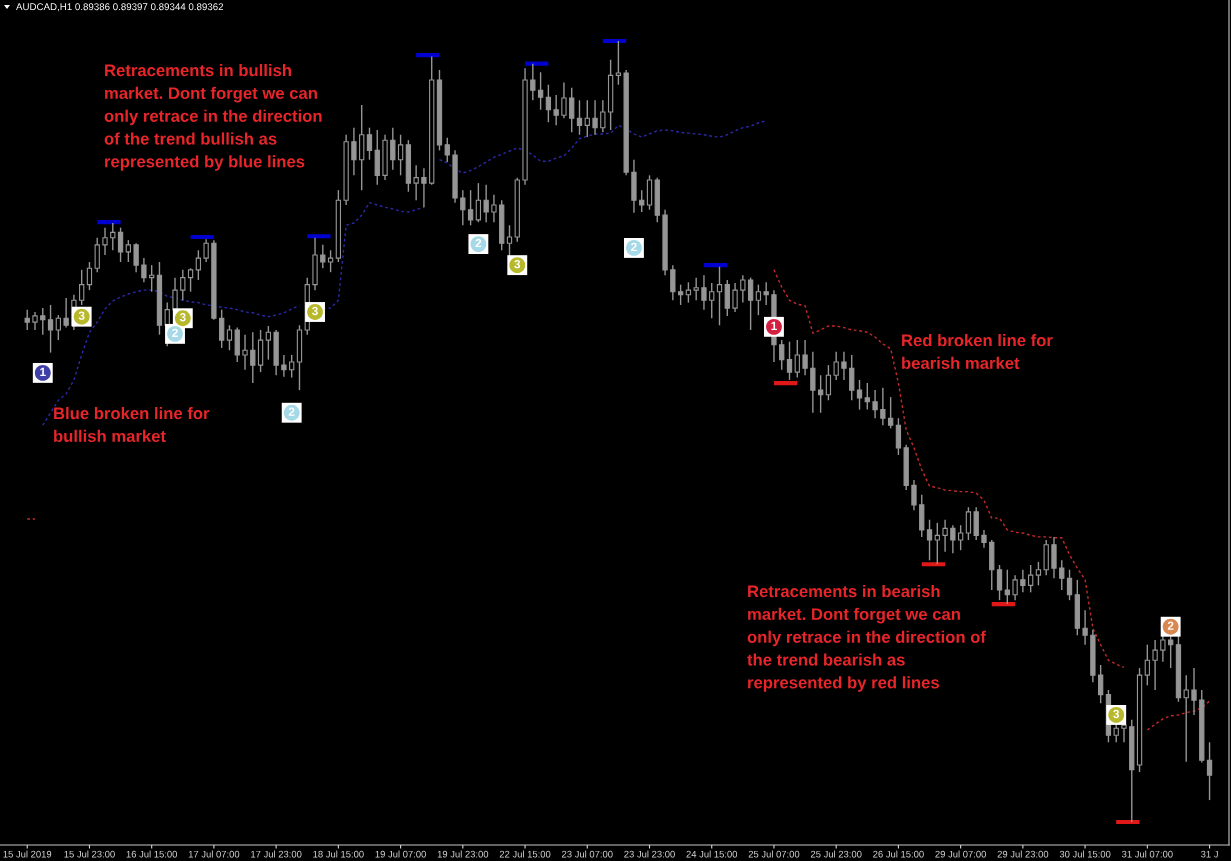  What do you see at coordinates (977, 352) in the screenshot?
I see `annotation: Red broken line for bearish market` at bounding box center [977, 352].